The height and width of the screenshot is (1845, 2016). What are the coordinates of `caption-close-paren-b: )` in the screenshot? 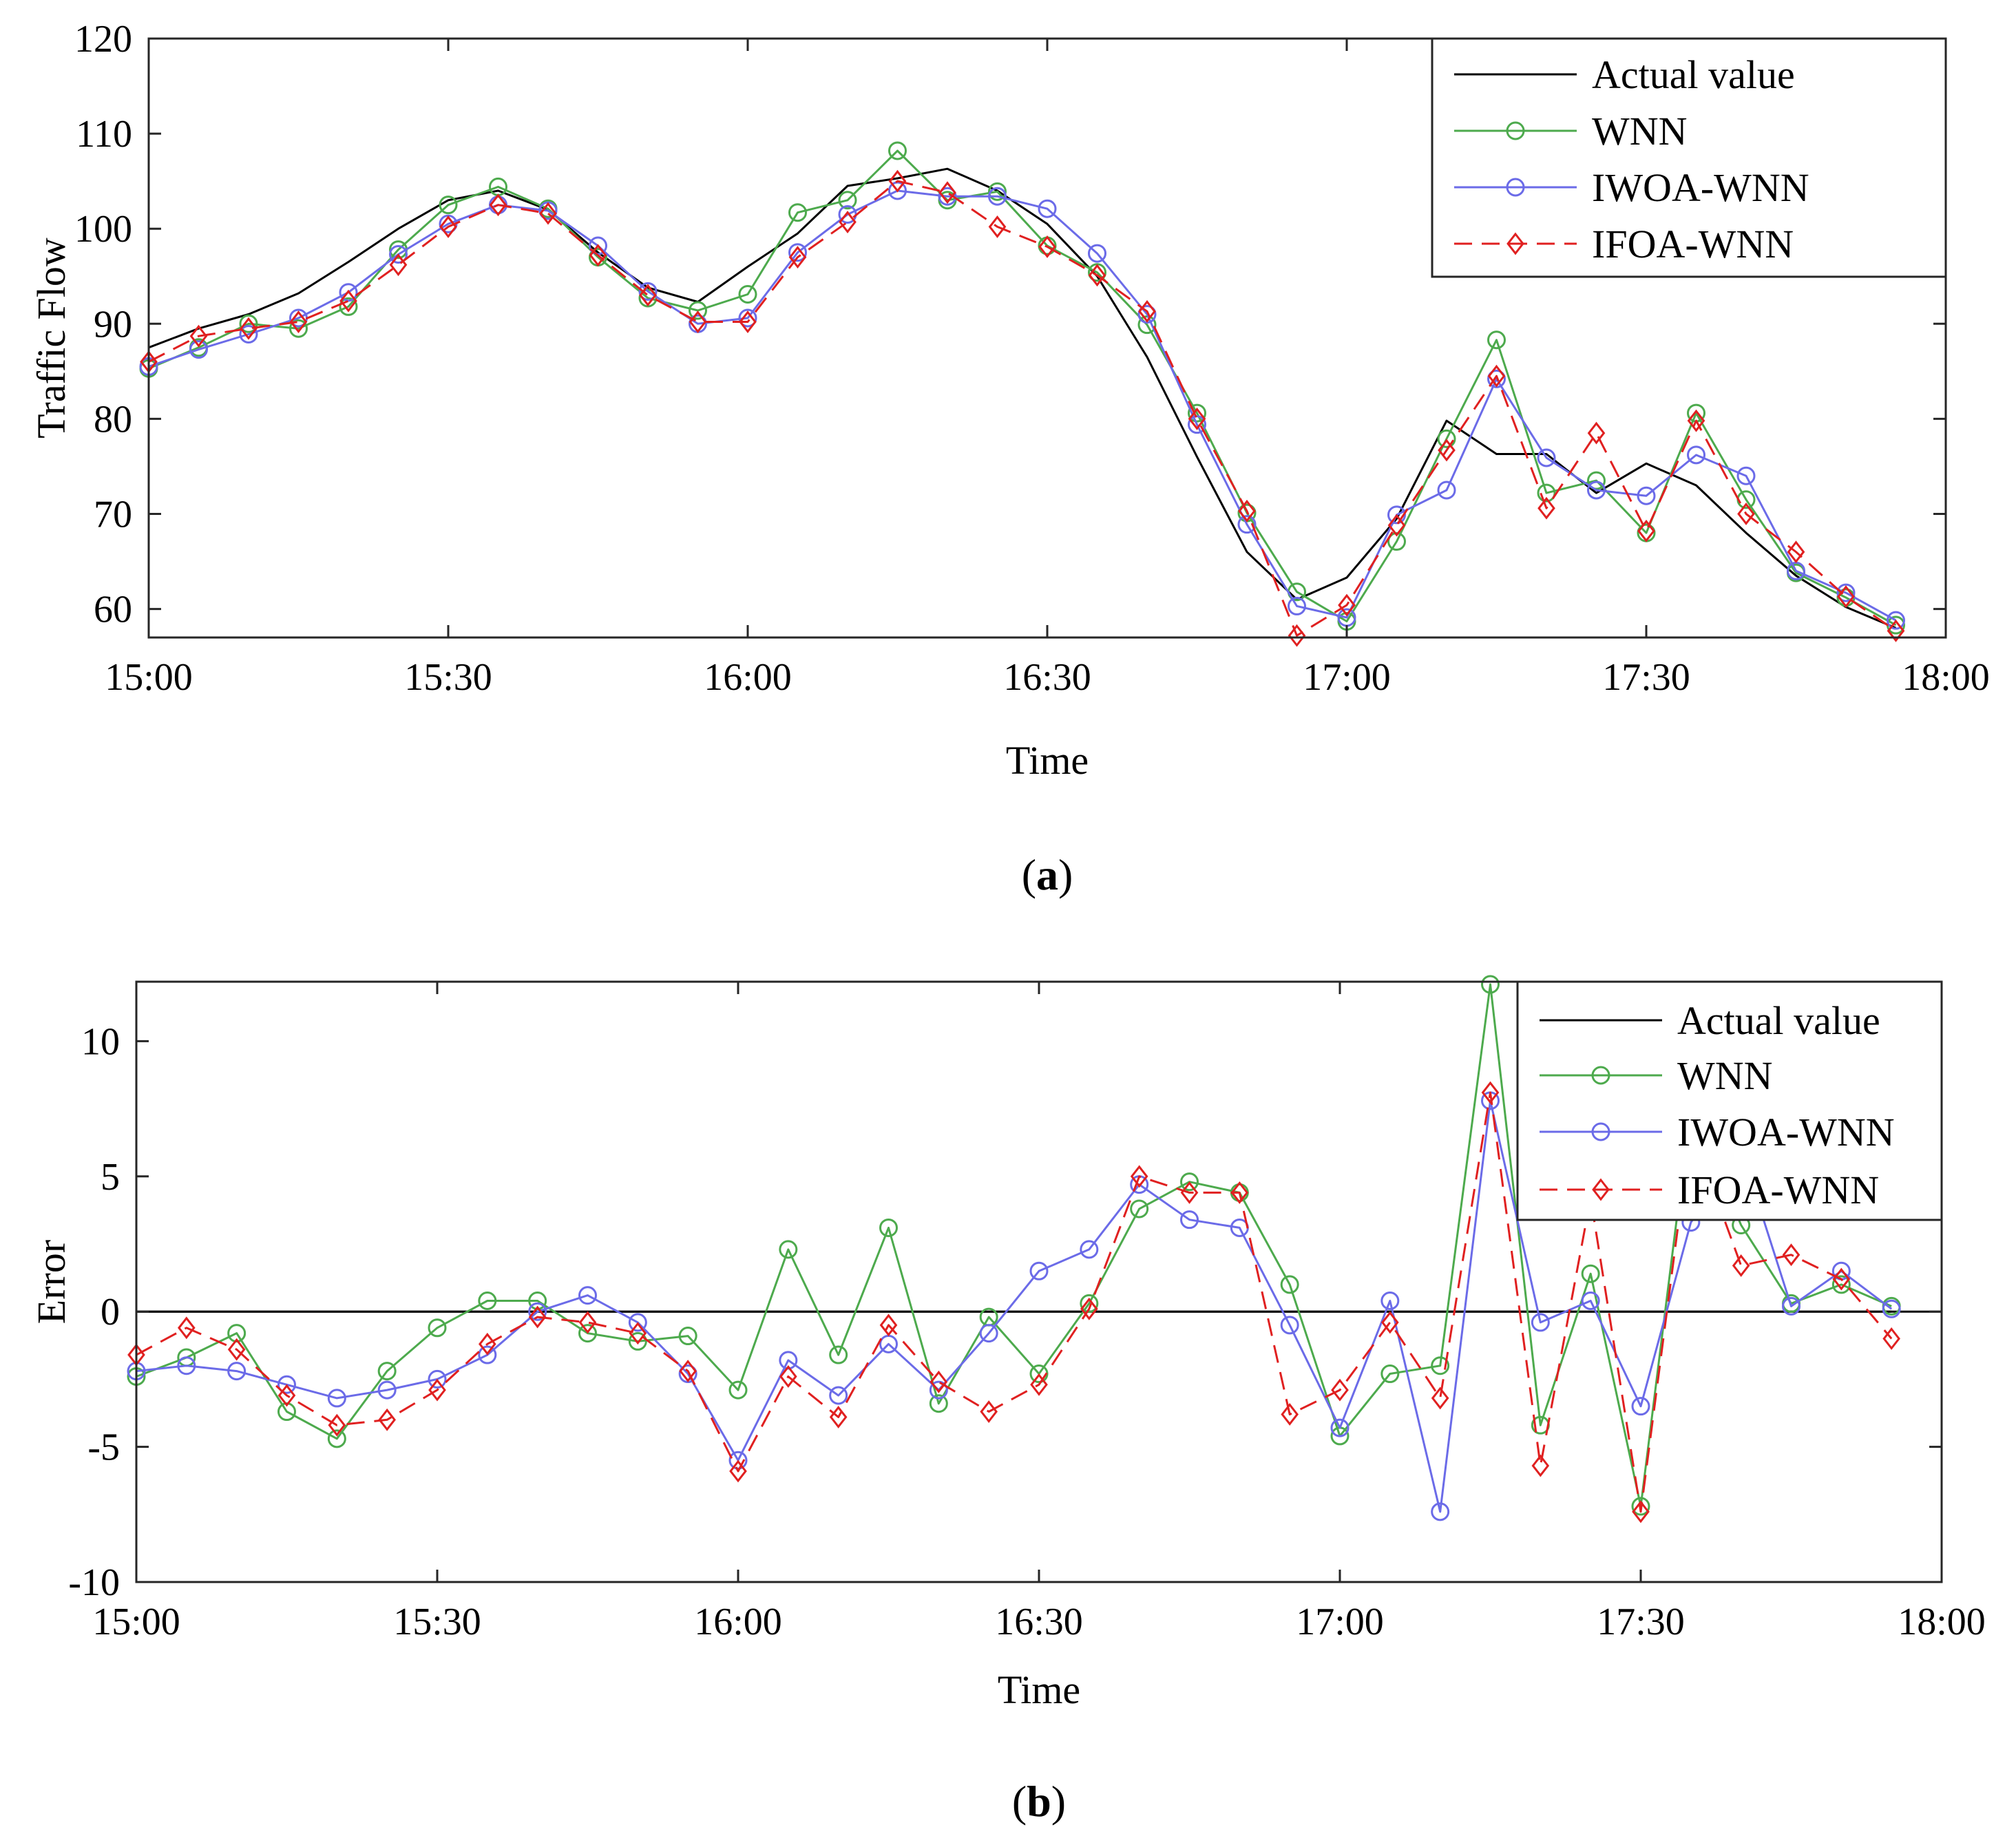 It's located at (1058, 1801).